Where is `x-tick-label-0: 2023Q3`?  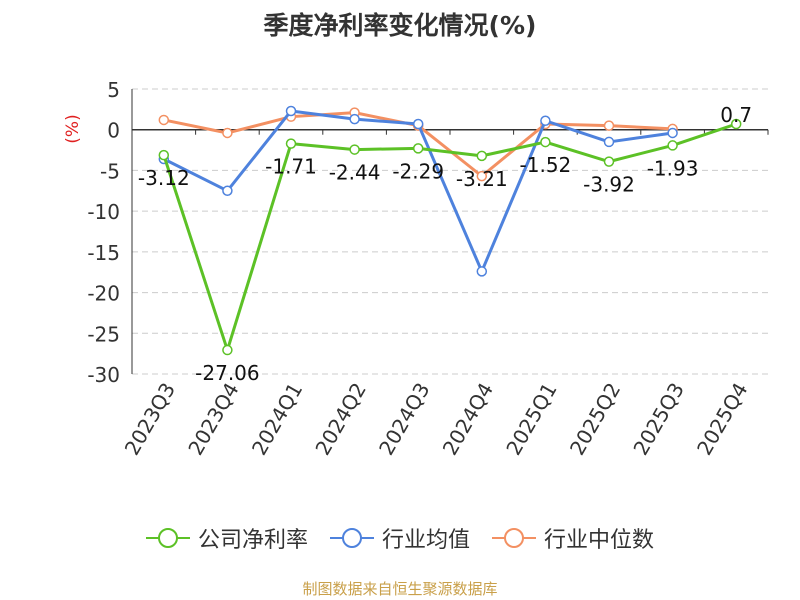 x-tick-label-0: 2023Q3 is located at coordinates (150, 419).